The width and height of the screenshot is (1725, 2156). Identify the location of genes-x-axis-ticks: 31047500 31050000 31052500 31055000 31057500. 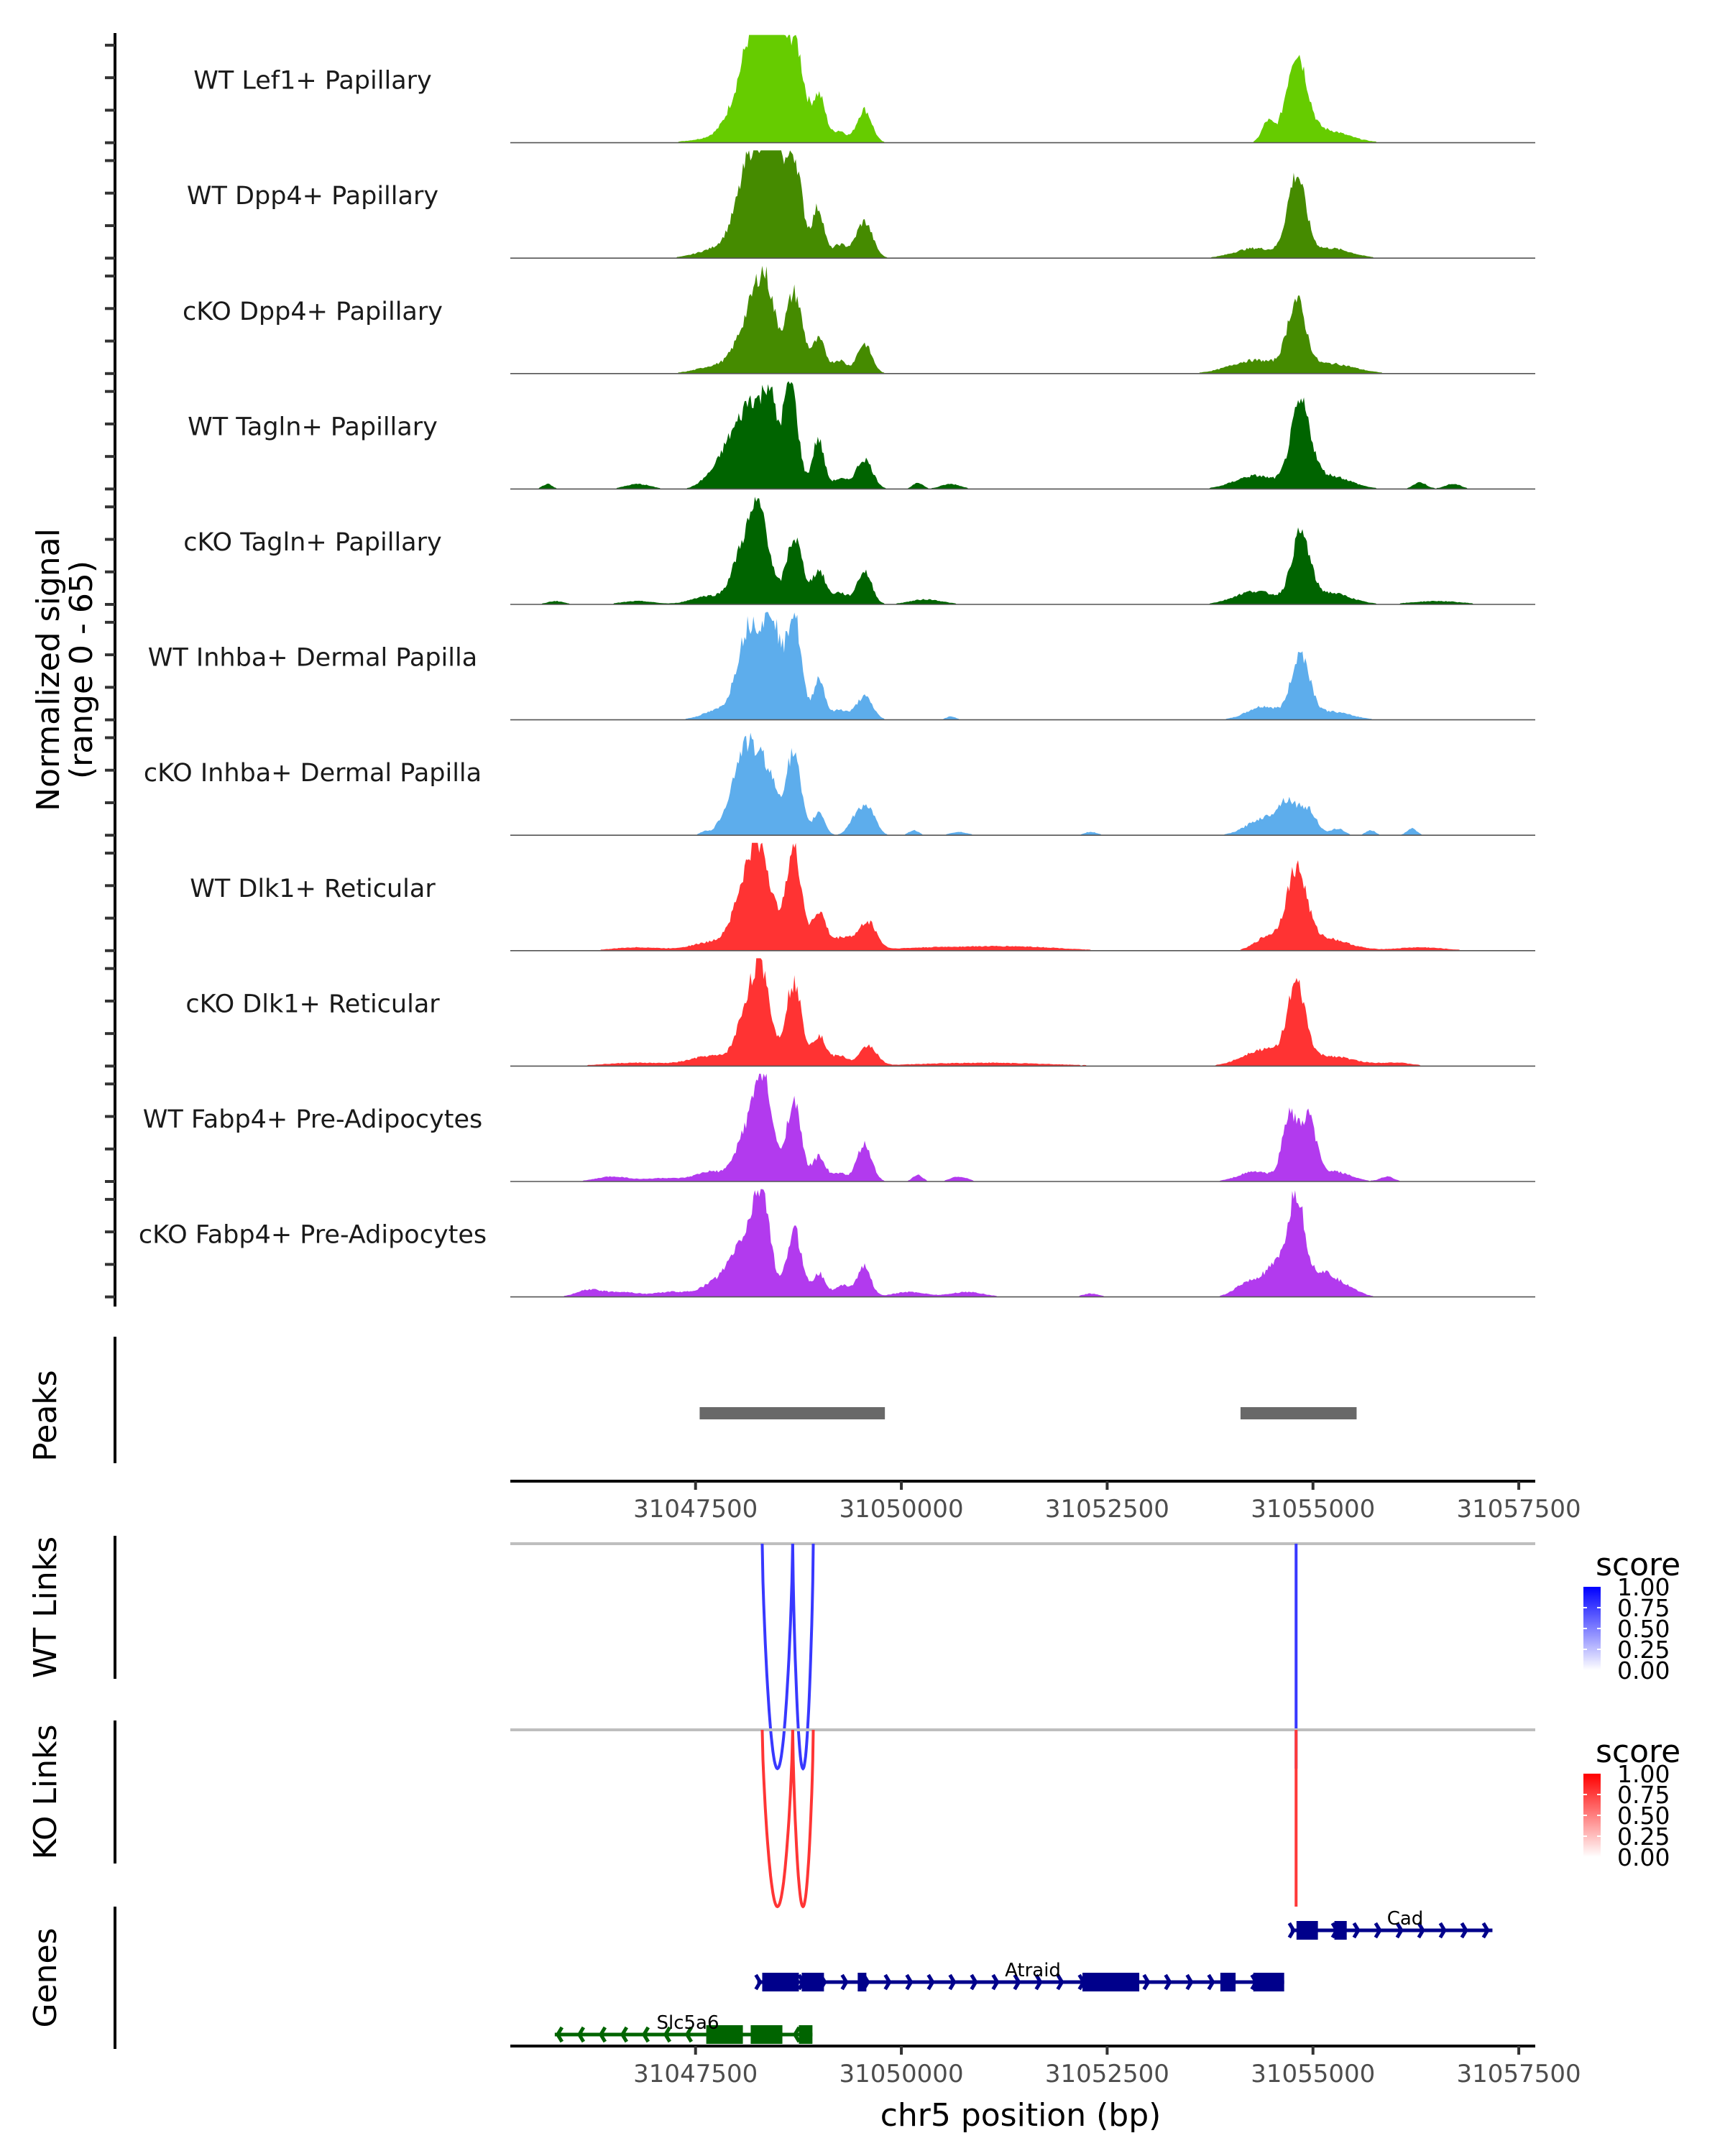
(1107, 2067).